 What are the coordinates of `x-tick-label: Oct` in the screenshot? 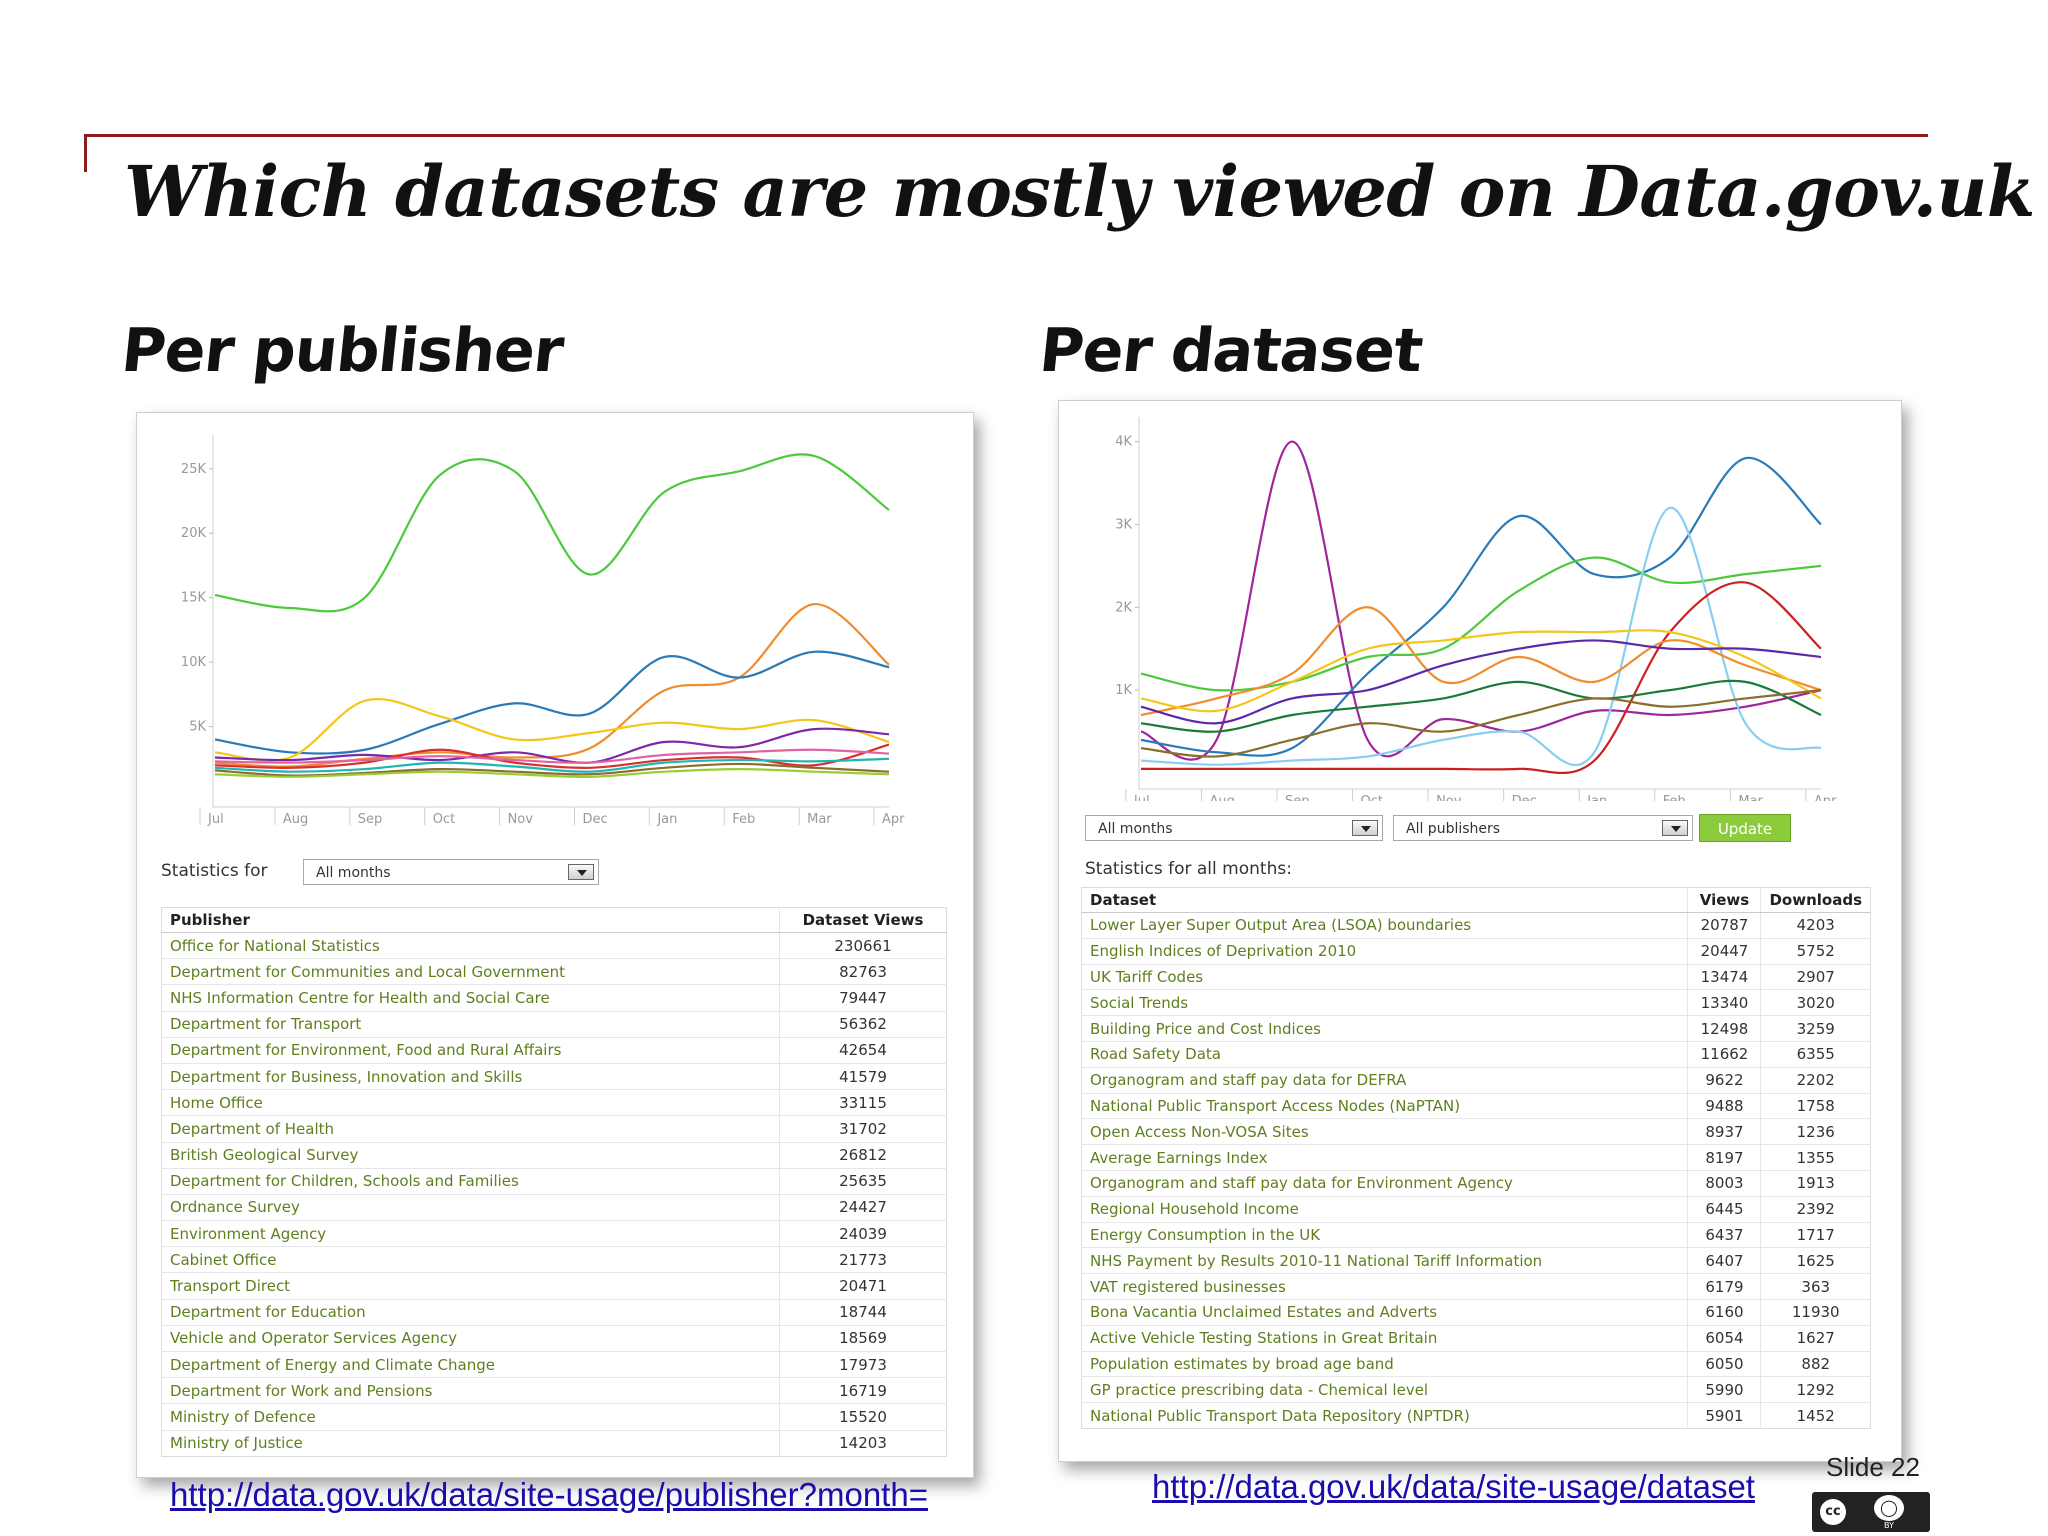 It's located at (444, 819).